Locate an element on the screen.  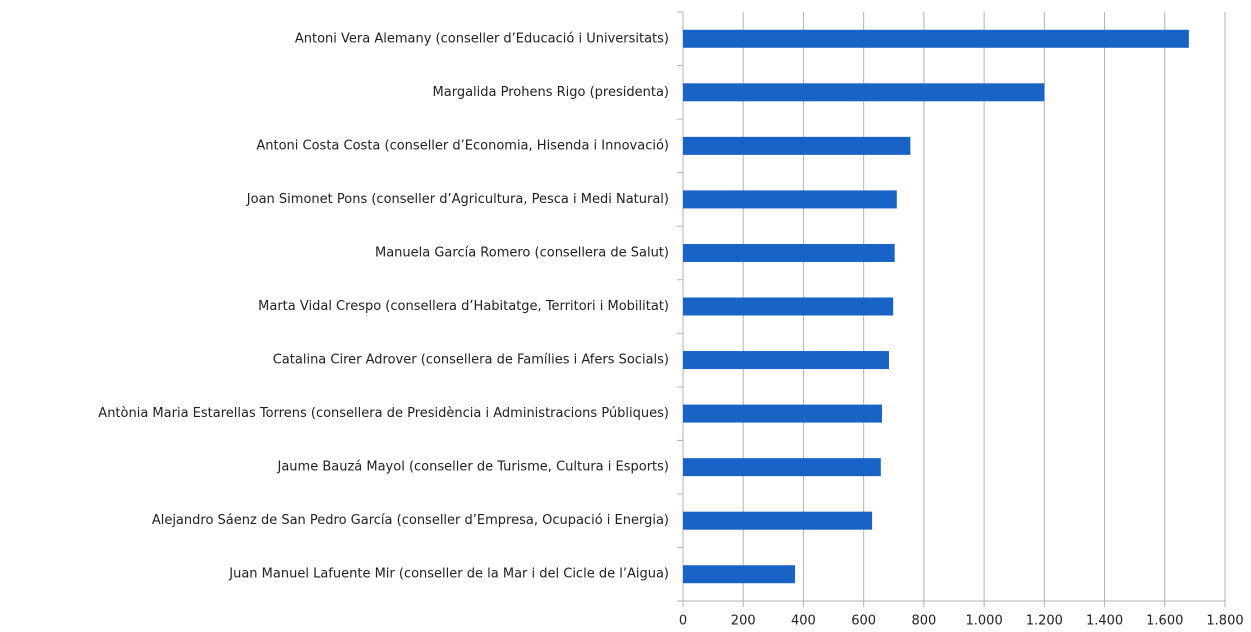
x-tick-label: 1.600 is located at coordinates (1164, 621).